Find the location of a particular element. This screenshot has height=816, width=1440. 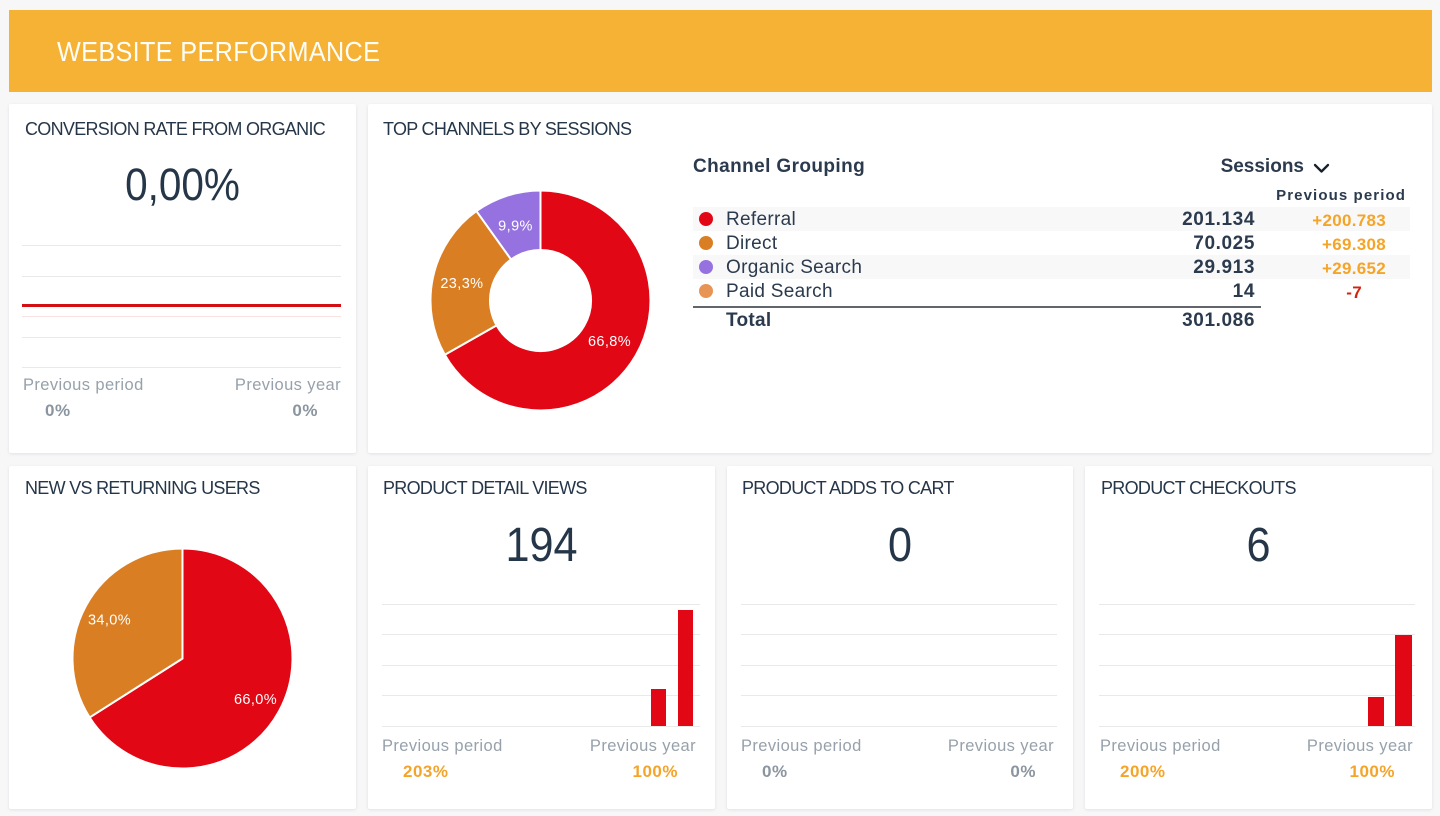

svg-text: 9,9% is located at coordinates (515, 227).